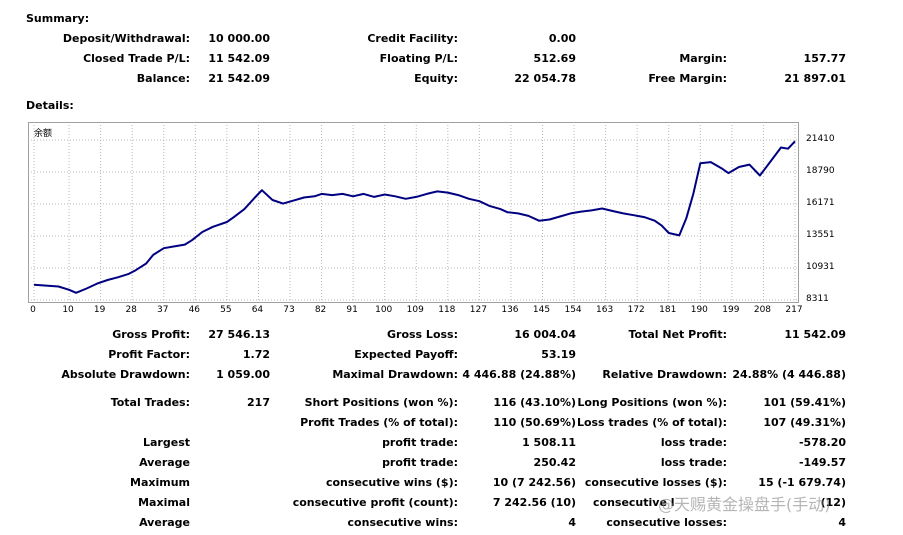 The width and height of the screenshot is (903, 535). Describe the element at coordinates (151, 334) in the screenshot. I see `gross-profit-label: Gross Profit:` at that location.